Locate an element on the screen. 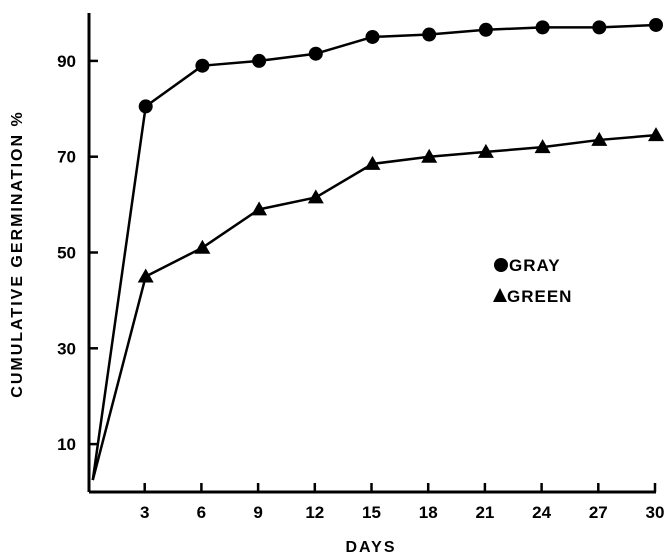 The image size is (669, 559). y-tick-label: 50 is located at coordinates (66, 253).